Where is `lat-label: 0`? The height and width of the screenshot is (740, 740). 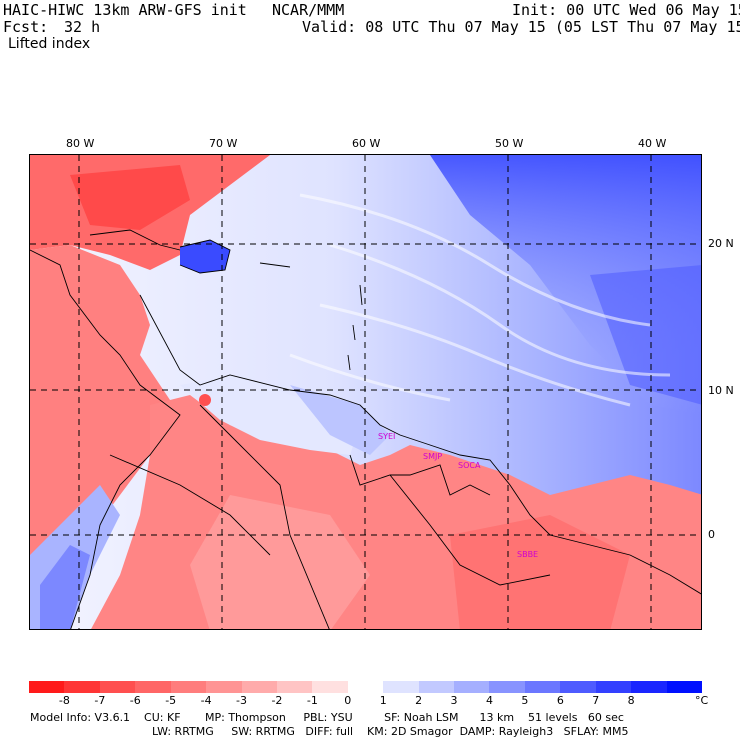
lat-label: 0 is located at coordinates (711, 534).